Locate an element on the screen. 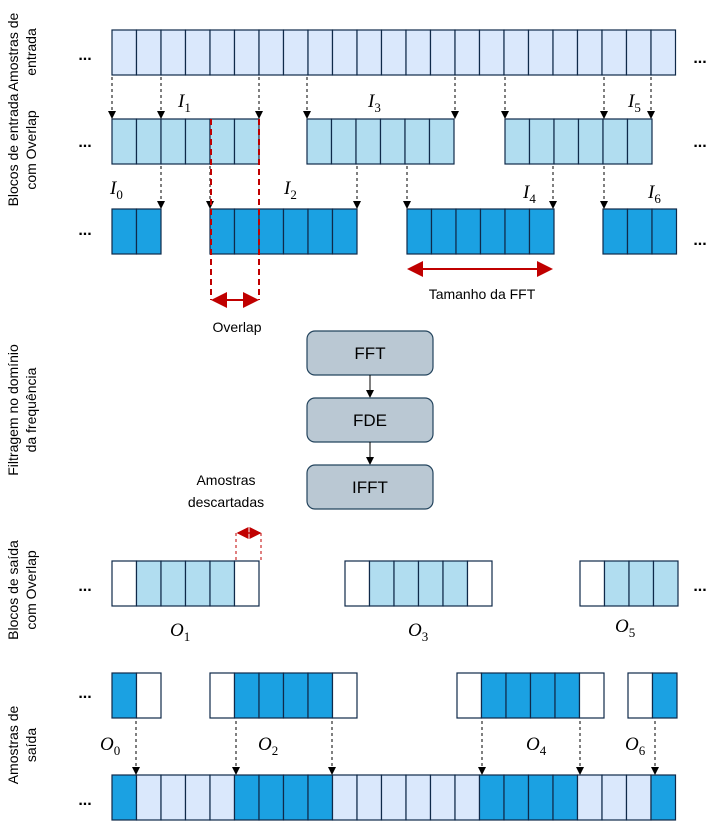  output-label: O5 is located at coordinates (625, 628).